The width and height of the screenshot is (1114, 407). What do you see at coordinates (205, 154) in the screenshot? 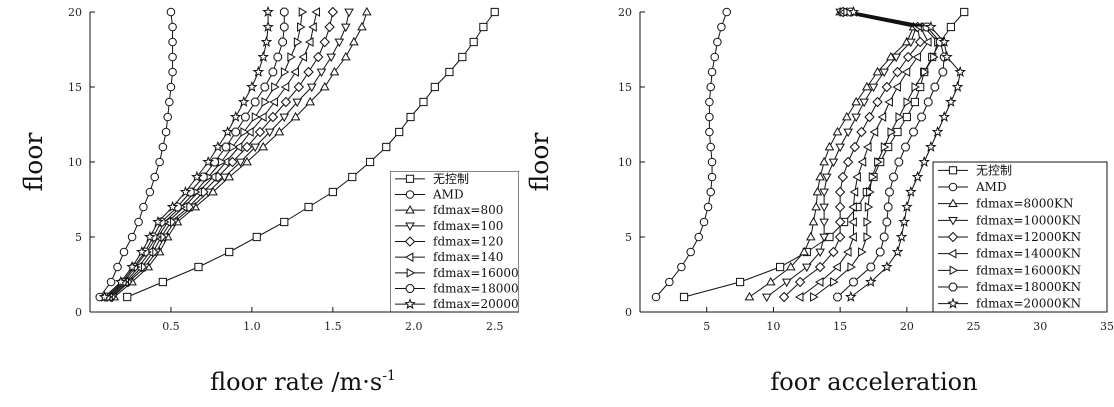
I see `series-line` at bounding box center [205, 154].